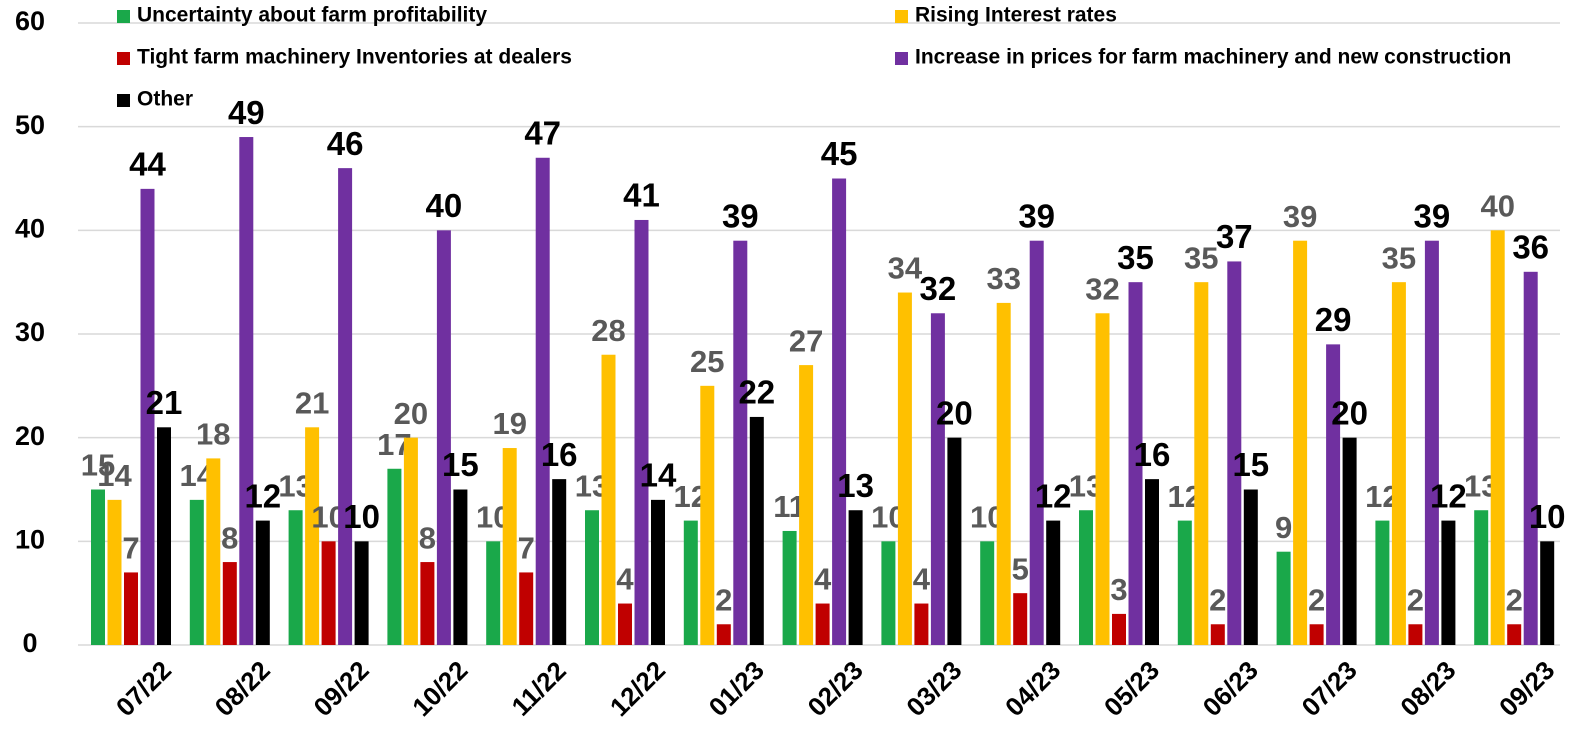 The image size is (1572, 751). I want to click on value-label: 5, so click(1020, 568).